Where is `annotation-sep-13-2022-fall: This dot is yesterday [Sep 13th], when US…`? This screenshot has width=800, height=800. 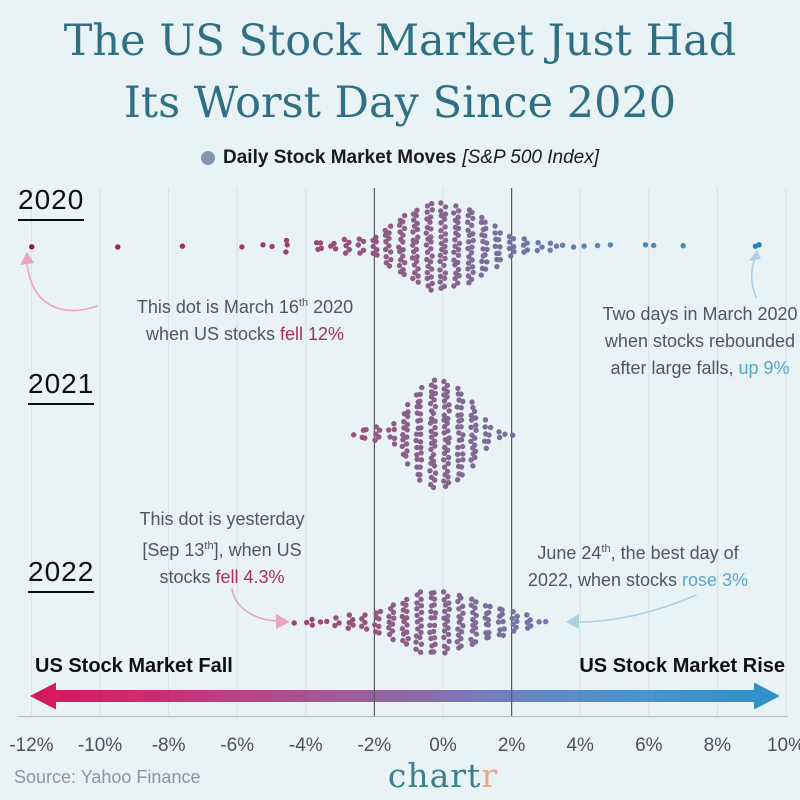
annotation-sep-13-2022-fall: This dot is yesterday [Sep 13th], when US… is located at coordinates (221, 548).